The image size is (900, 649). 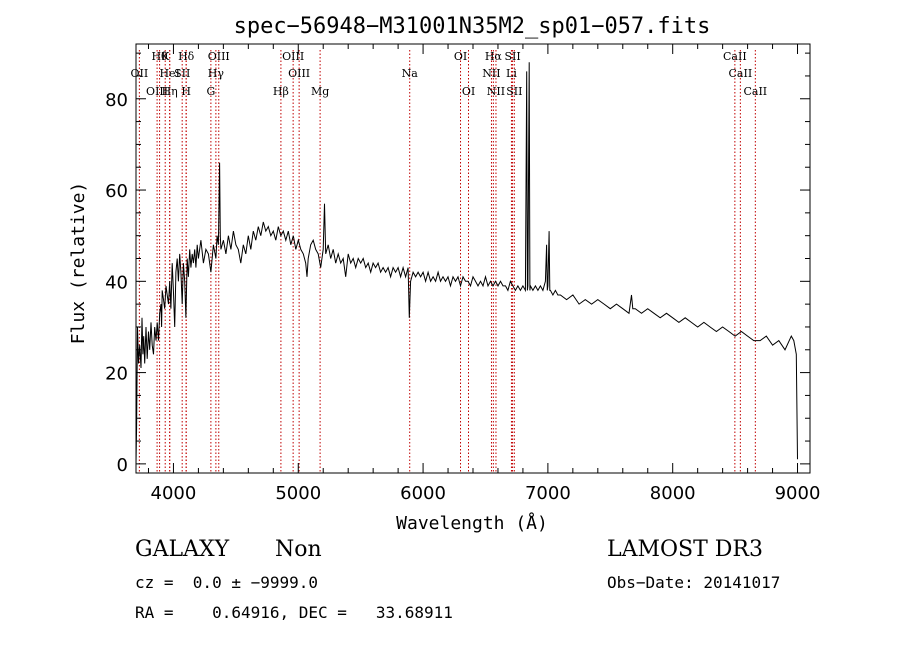 What do you see at coordinates (735, 56) in the screenshot?
I see `line-label-25: CaII` at bounding box center [735, 56].